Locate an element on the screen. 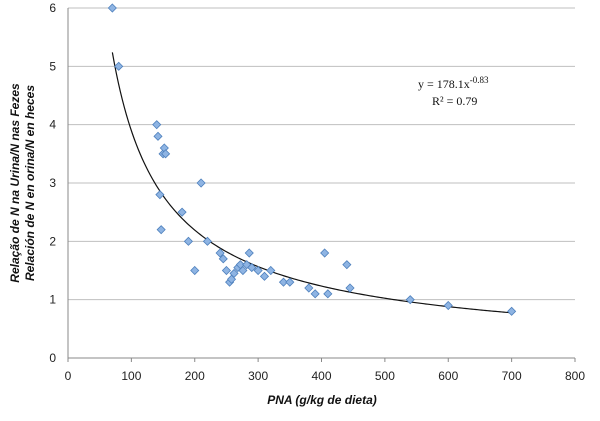 The width and height of the screenshot is (600, 421). x-tick-label: 800 is located at coordinates (575, 376).